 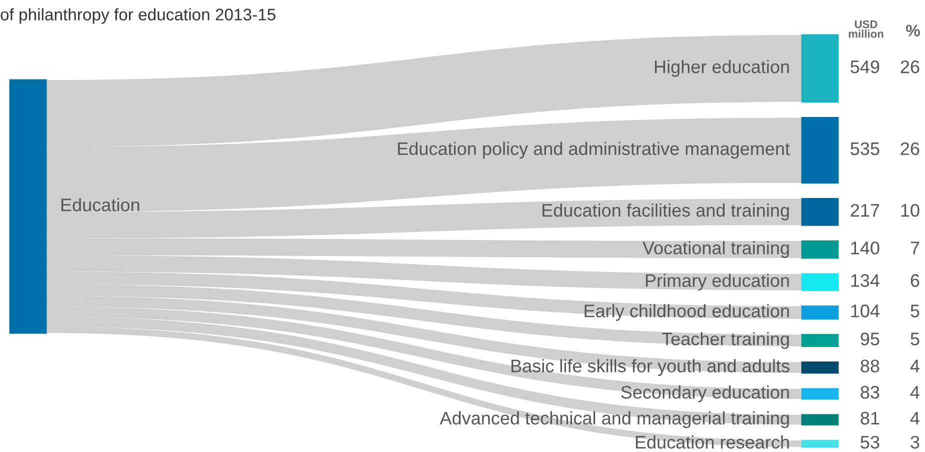 I want to click on category-label: Education facilities and training, so click(x=665, y=212).